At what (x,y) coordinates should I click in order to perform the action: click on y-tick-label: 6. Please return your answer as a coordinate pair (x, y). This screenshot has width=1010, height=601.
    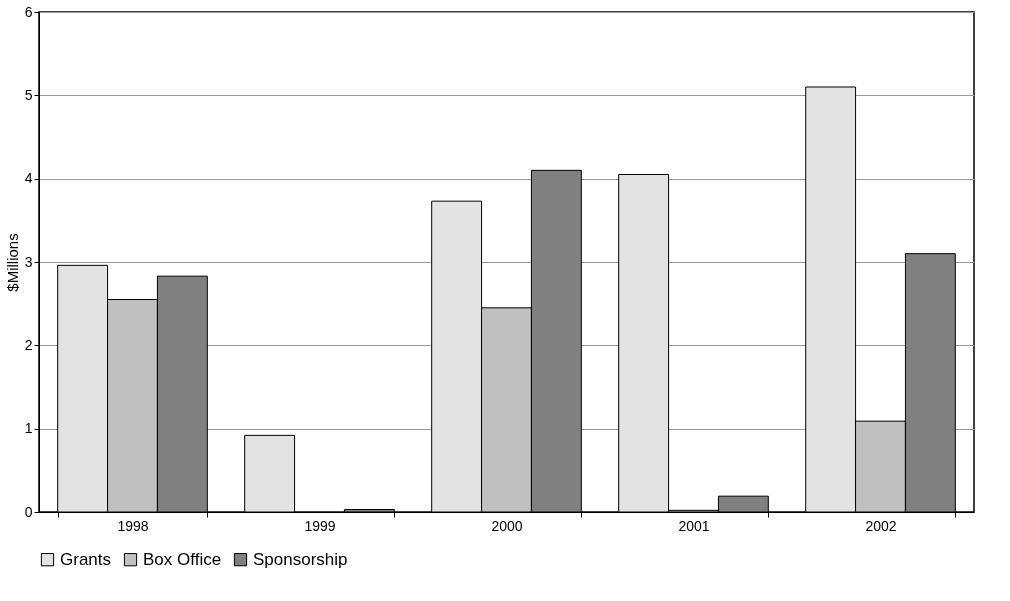
    Looking at the image, I should click on (28, 11).